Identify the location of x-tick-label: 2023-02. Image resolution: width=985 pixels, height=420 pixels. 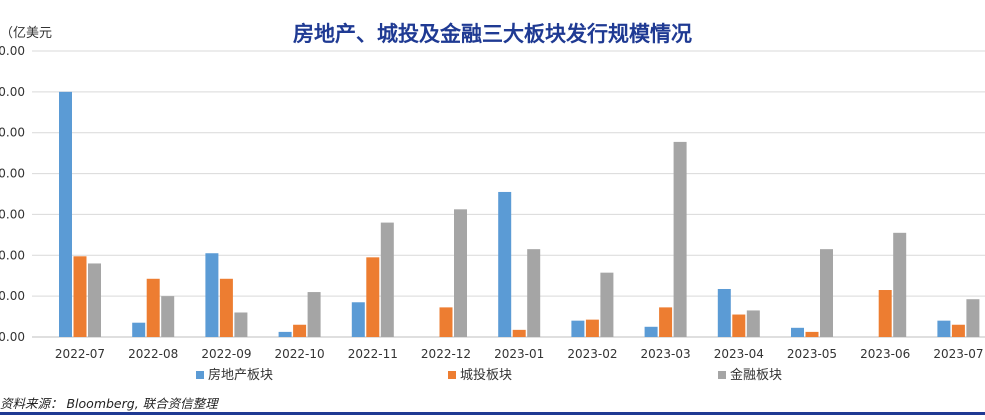
(592, 354).